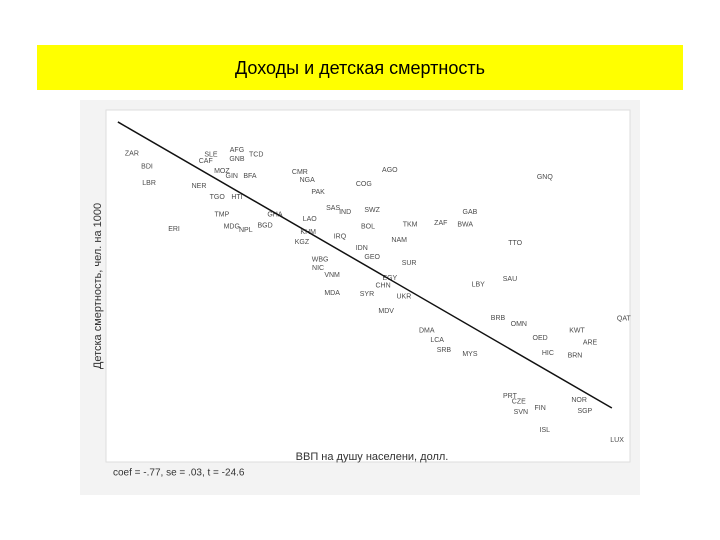 Image resolution: width=720 pixels, height=540 pixels. What do you see at coordinates (590, 343) in the screenshot?
I see `point-label: ARE` at bounding box center [590, 343].